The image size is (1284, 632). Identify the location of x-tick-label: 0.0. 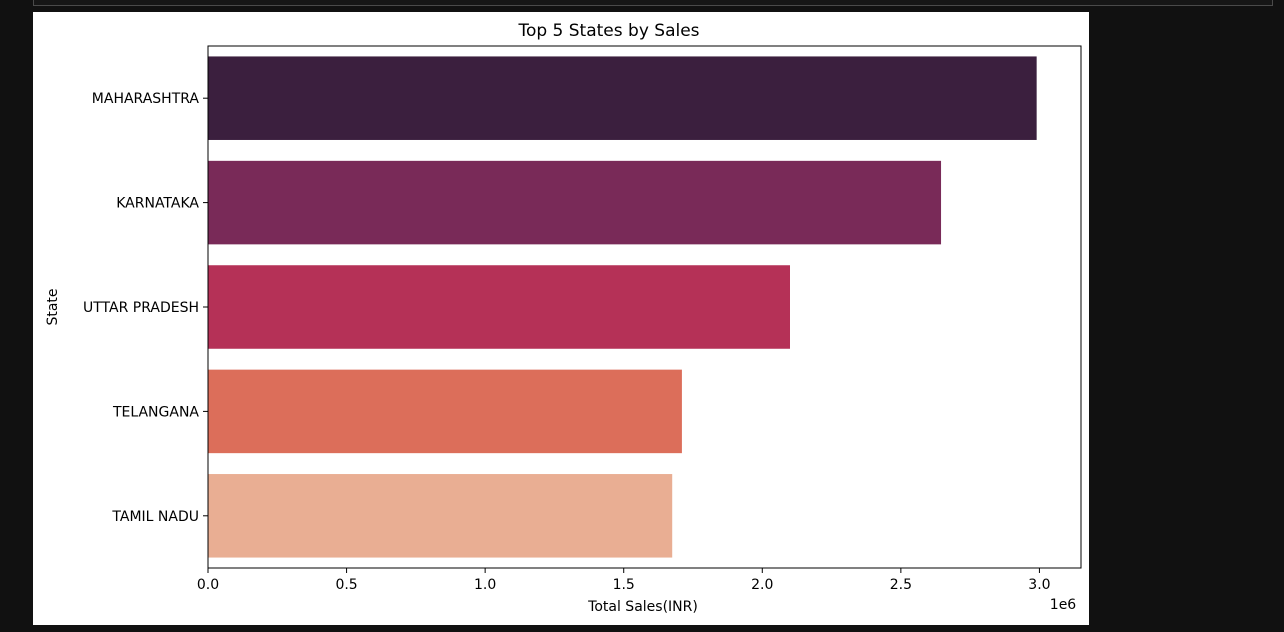
(208, 585).